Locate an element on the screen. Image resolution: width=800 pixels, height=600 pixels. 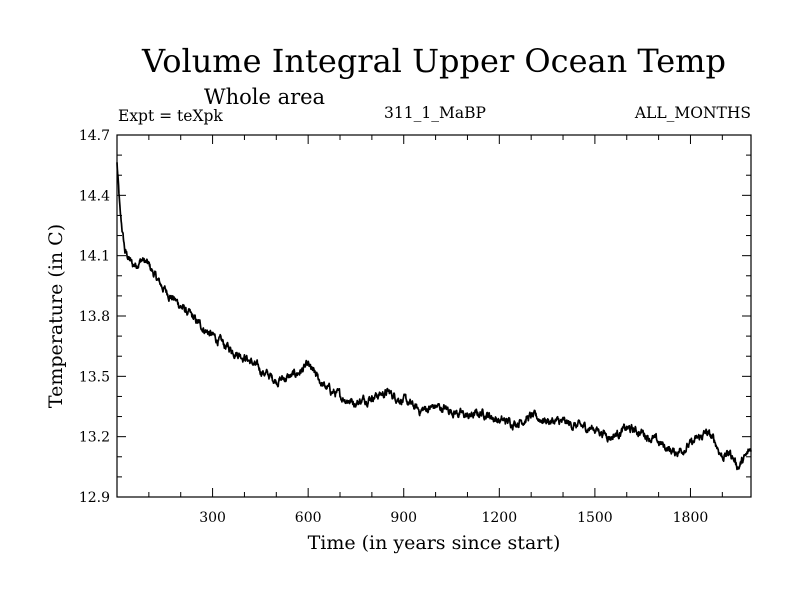
y-tick-label: 13.5 is located at coordinates (94, 377).